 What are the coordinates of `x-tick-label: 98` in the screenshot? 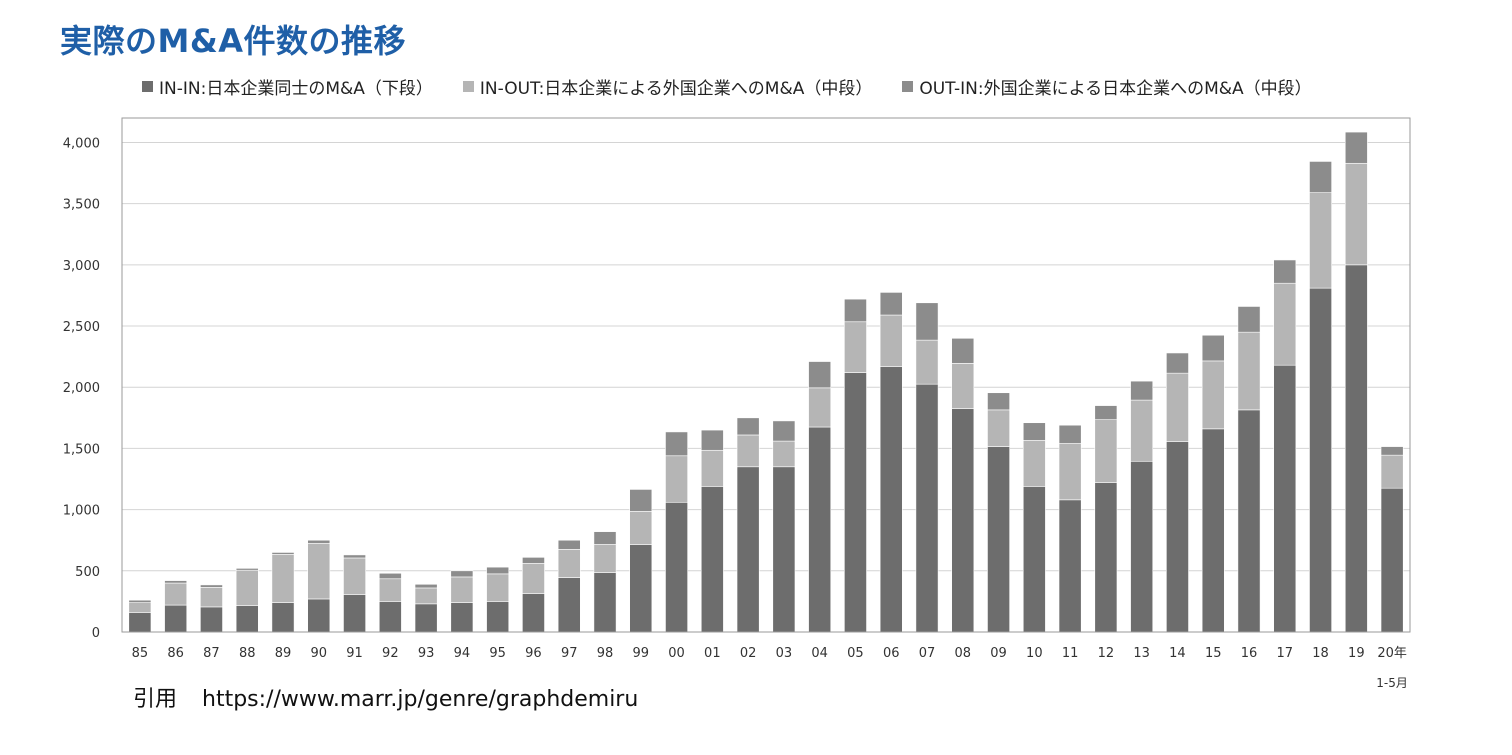 It's located at (605, 653).